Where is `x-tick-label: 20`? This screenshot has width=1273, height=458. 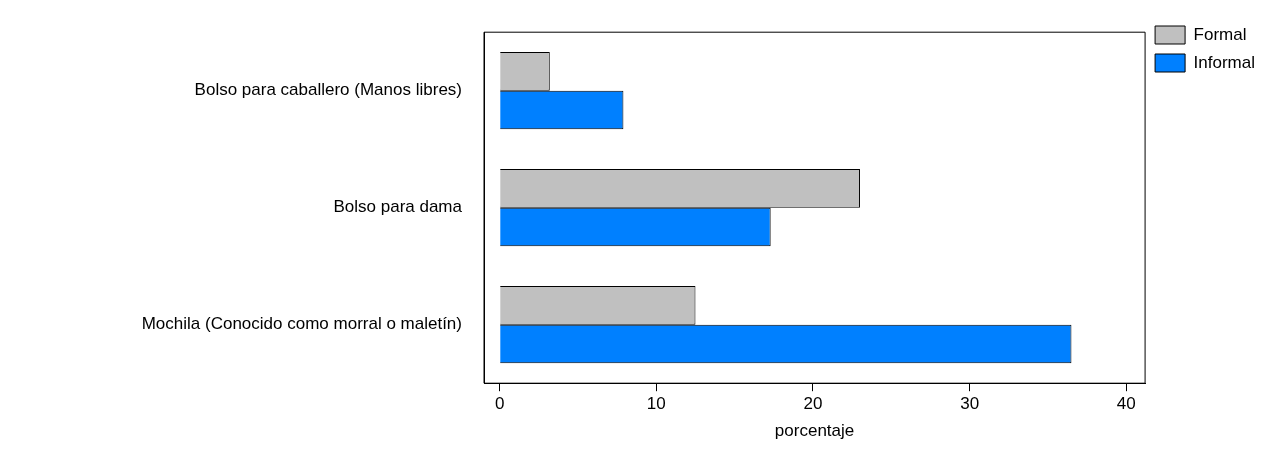 x-tick-label: 20 is located at coordinates (813, 404).